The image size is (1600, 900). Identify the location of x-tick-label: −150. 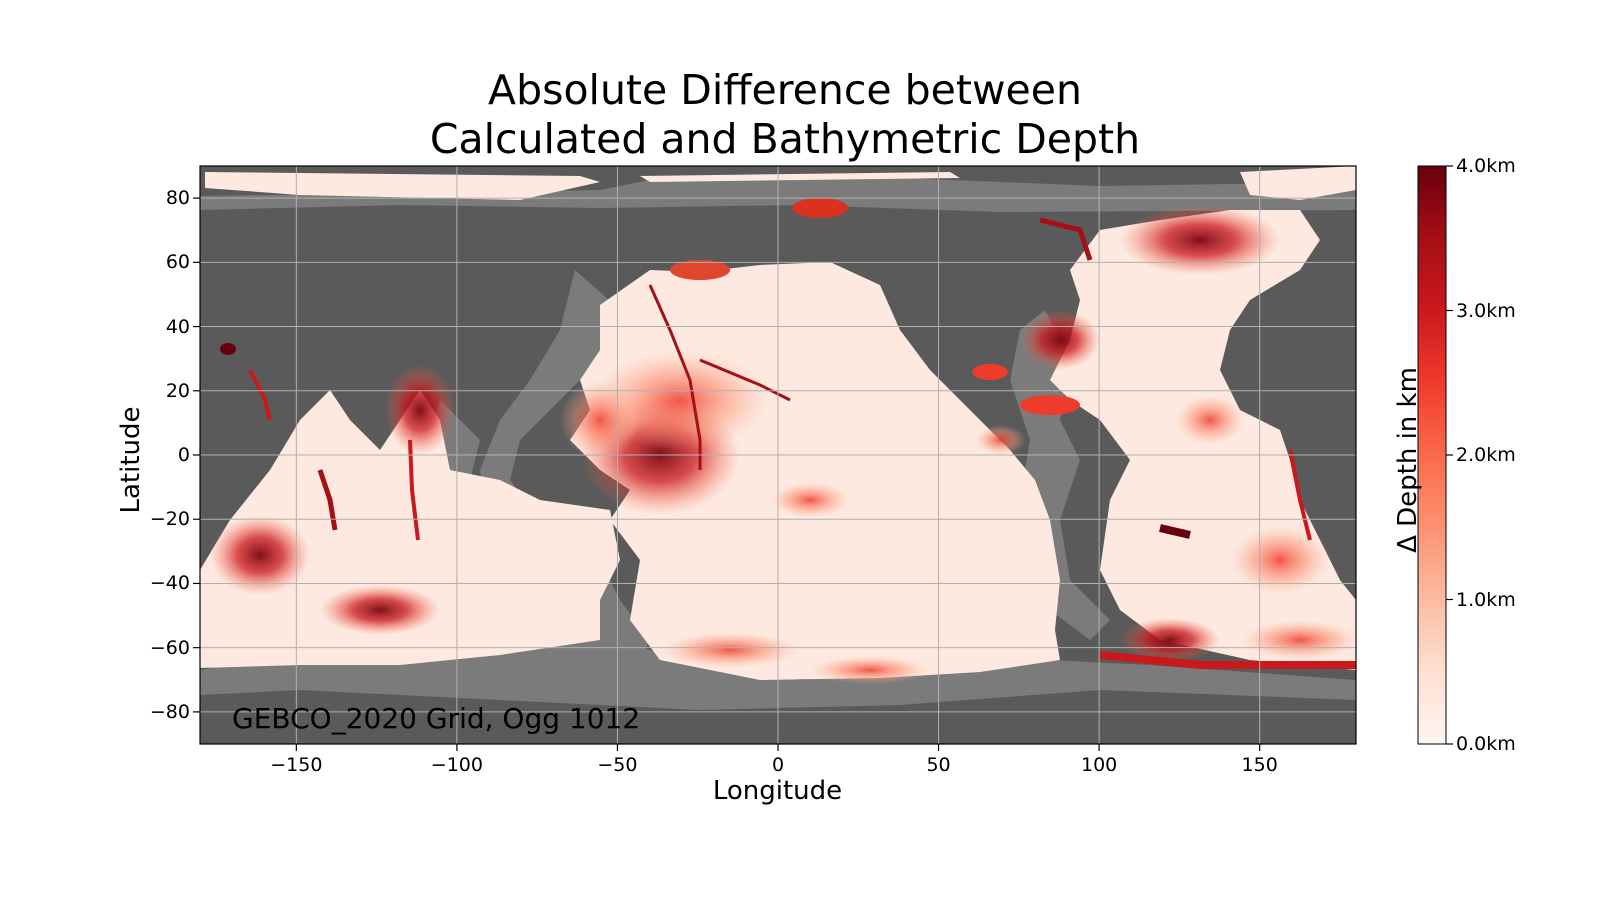
(296, 765).